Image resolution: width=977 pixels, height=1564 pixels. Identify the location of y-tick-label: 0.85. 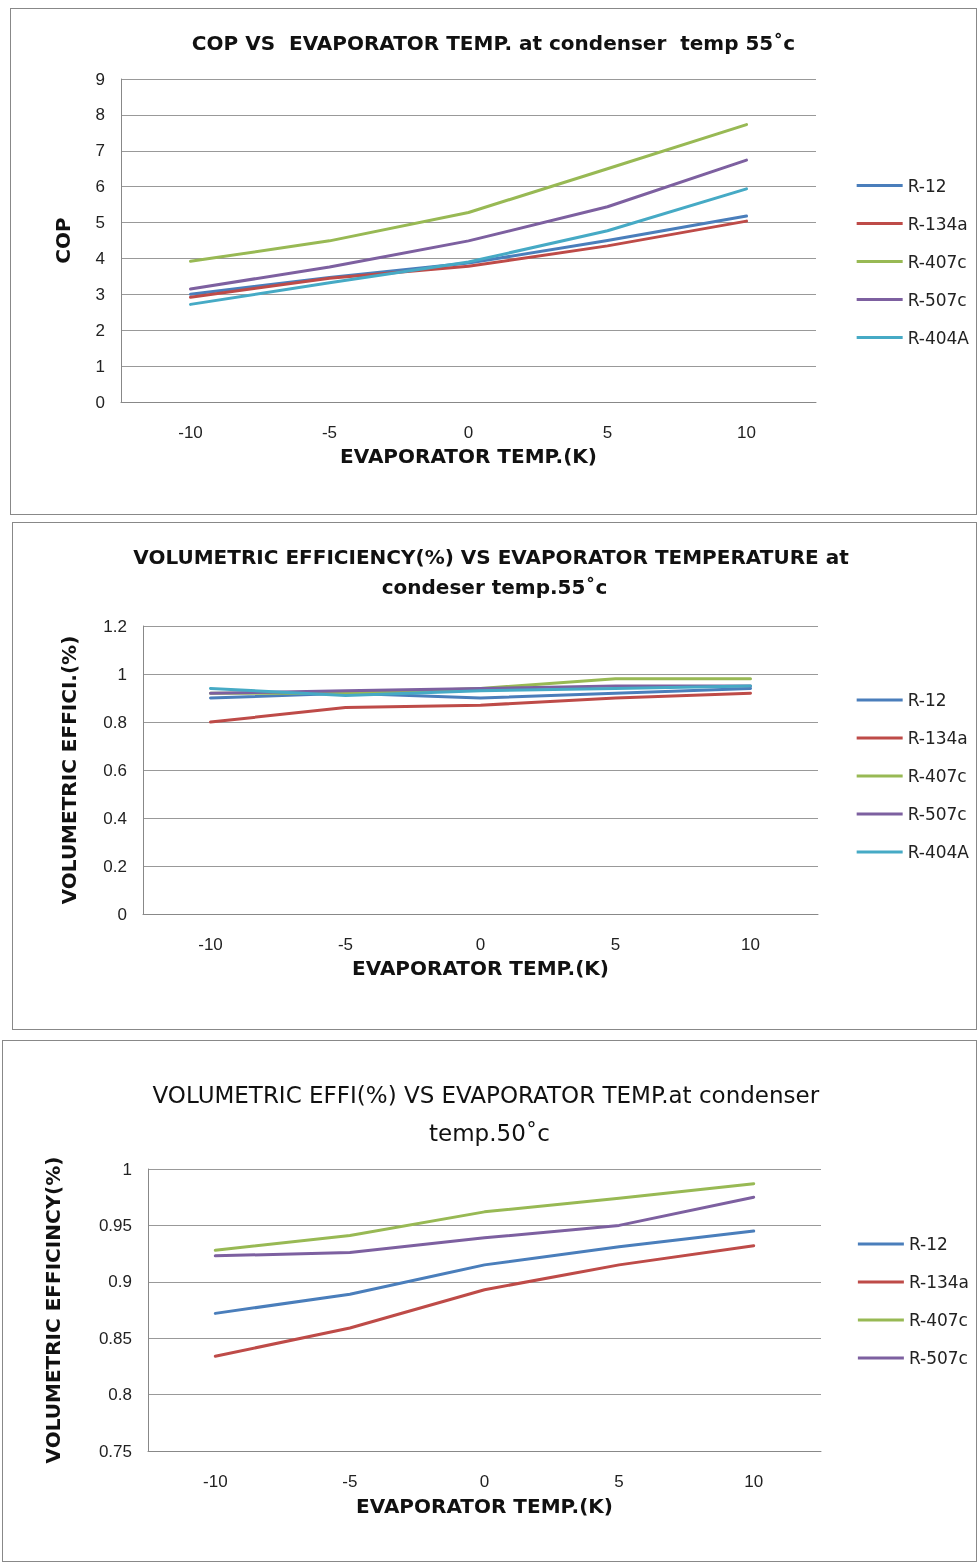
(115, 1338).